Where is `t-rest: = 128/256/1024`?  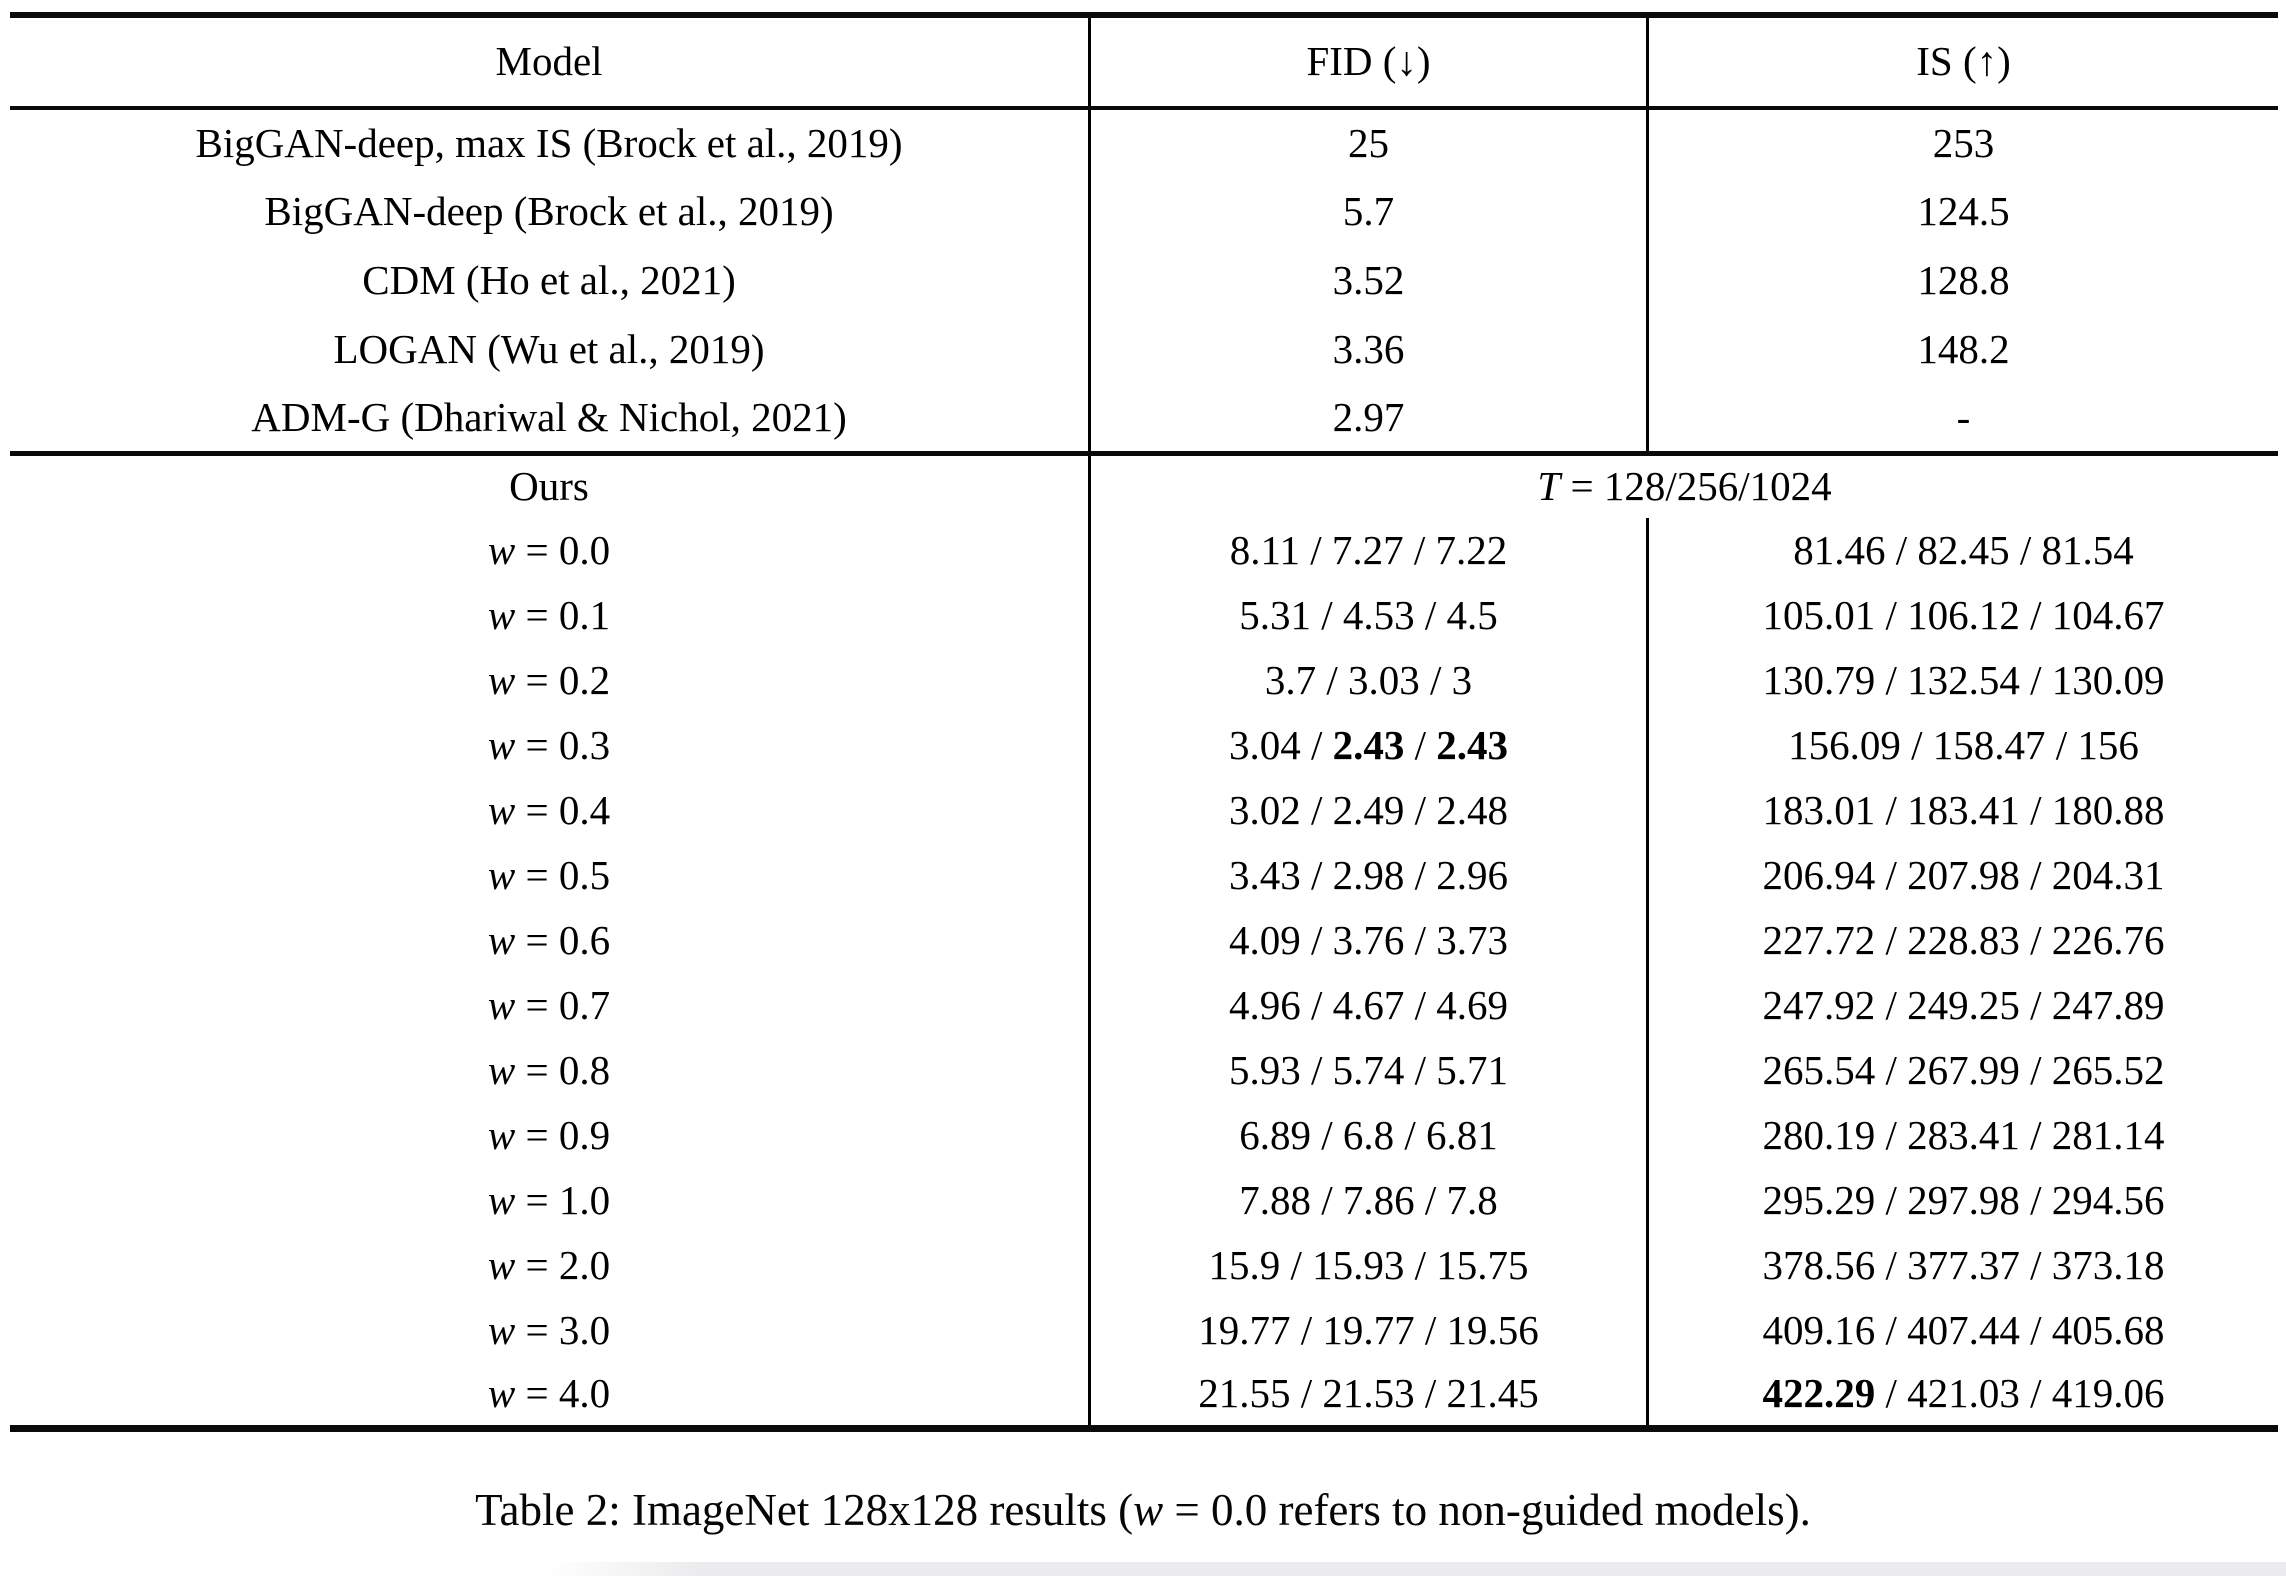 t-rest: = 128/256/1024 is located at coordinates (1696, 486).